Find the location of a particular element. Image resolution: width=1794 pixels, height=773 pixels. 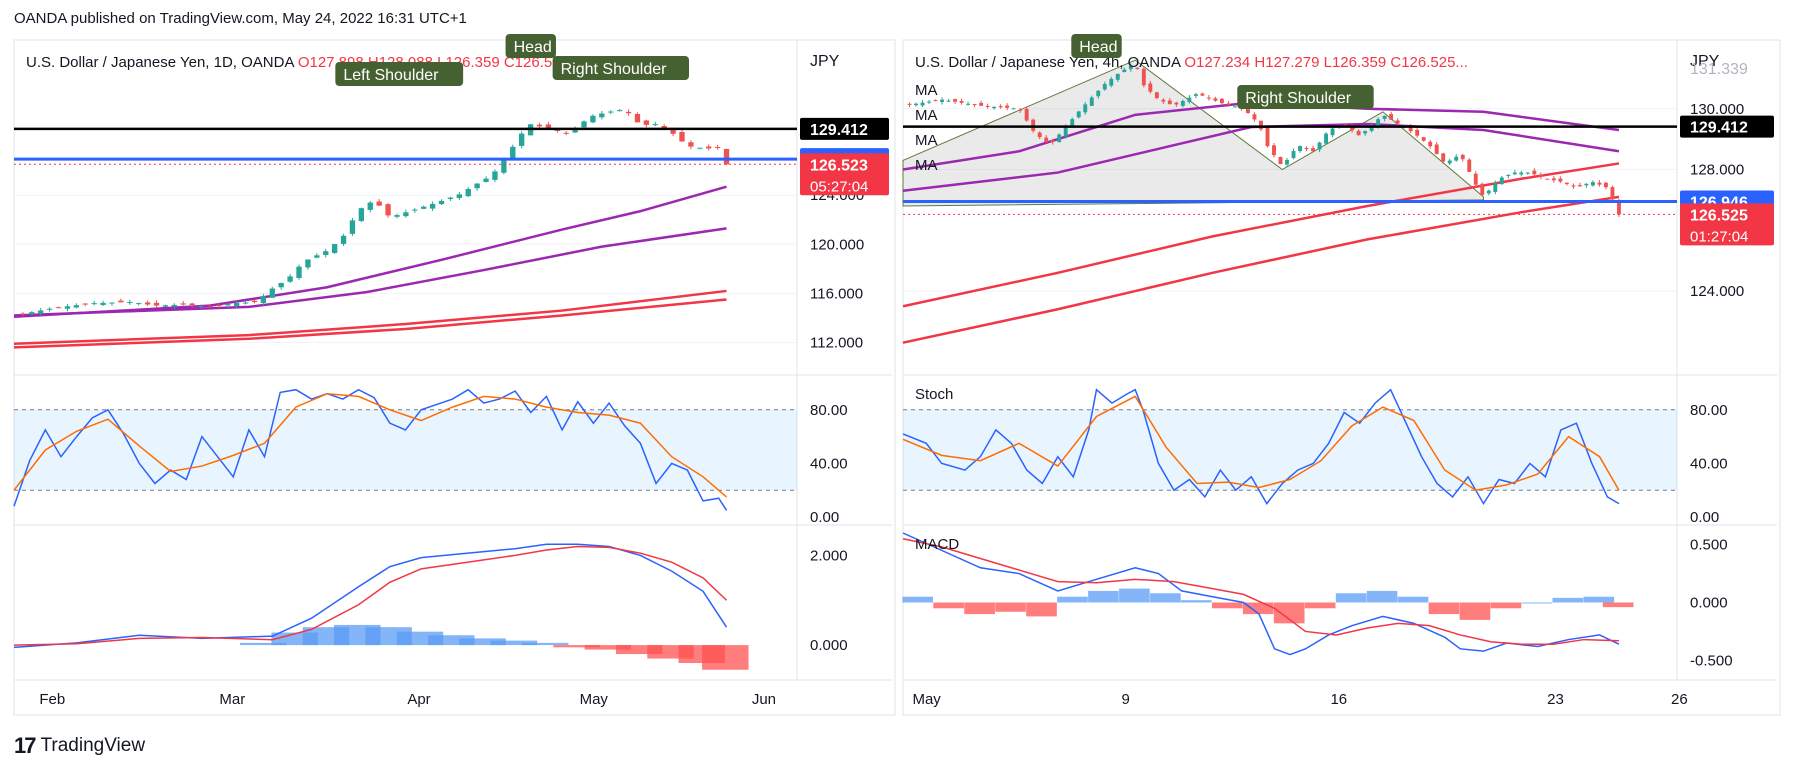

x-tick-label: May is located at coordinates (926, 699).